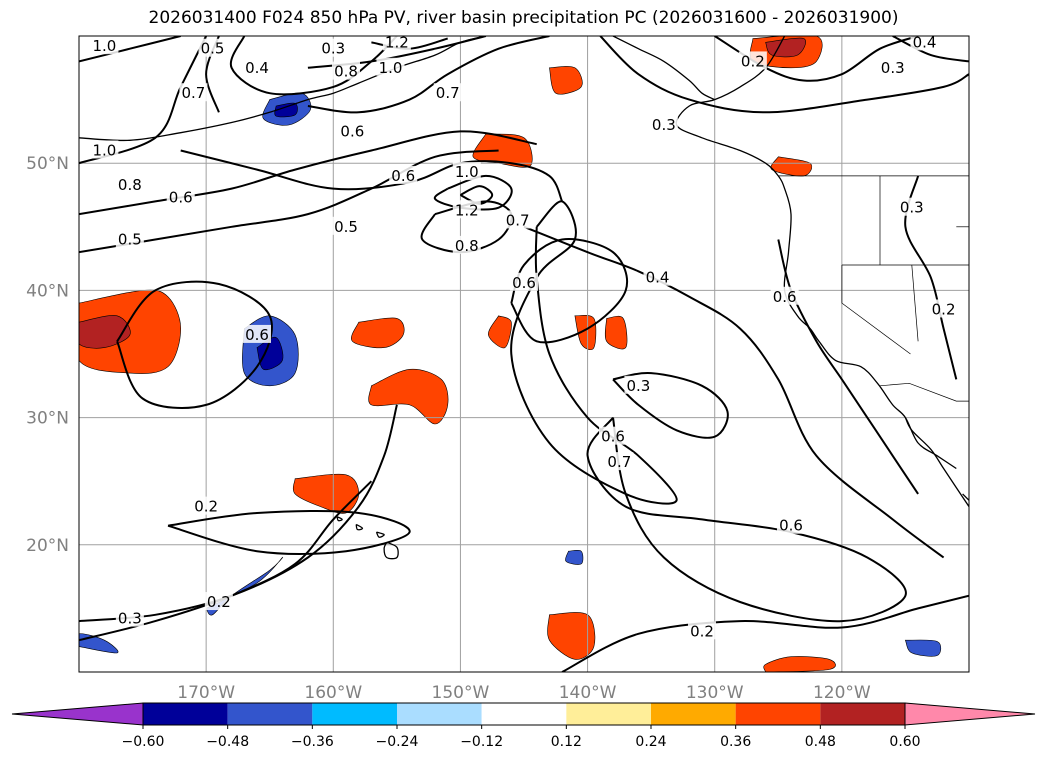  What do you see at coordinates (970, 714) in the screenshot?
I see `colorbar-extend-high` at bounding box center [970, 714].